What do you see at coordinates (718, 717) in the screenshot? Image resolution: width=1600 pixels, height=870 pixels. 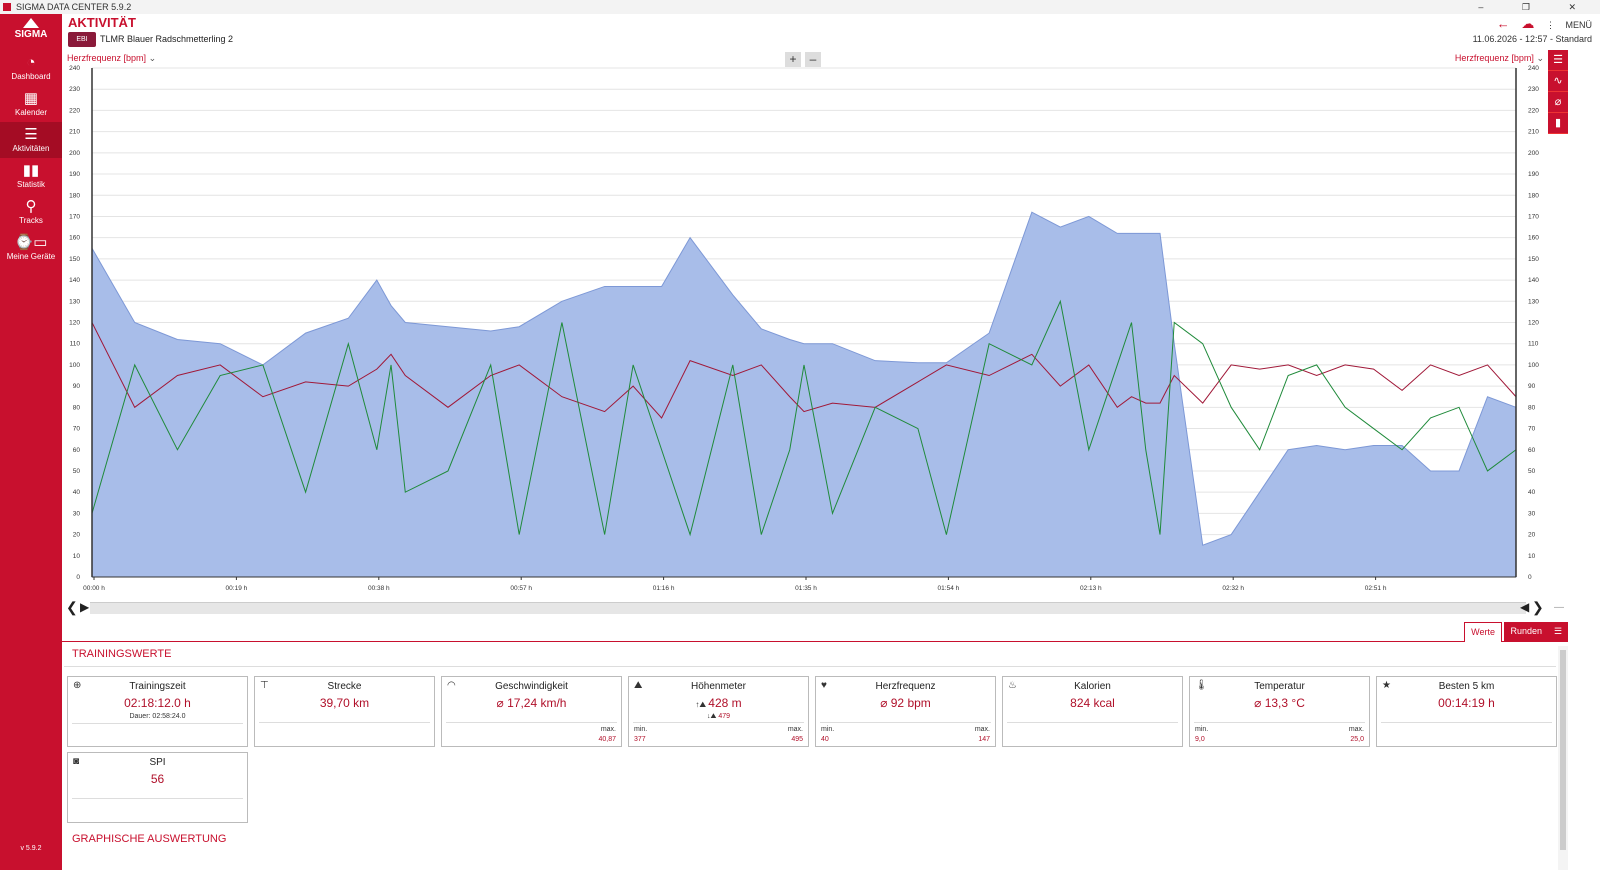 I see `card-descent: ↓⛰ 479` at bounding box center [718, 717].